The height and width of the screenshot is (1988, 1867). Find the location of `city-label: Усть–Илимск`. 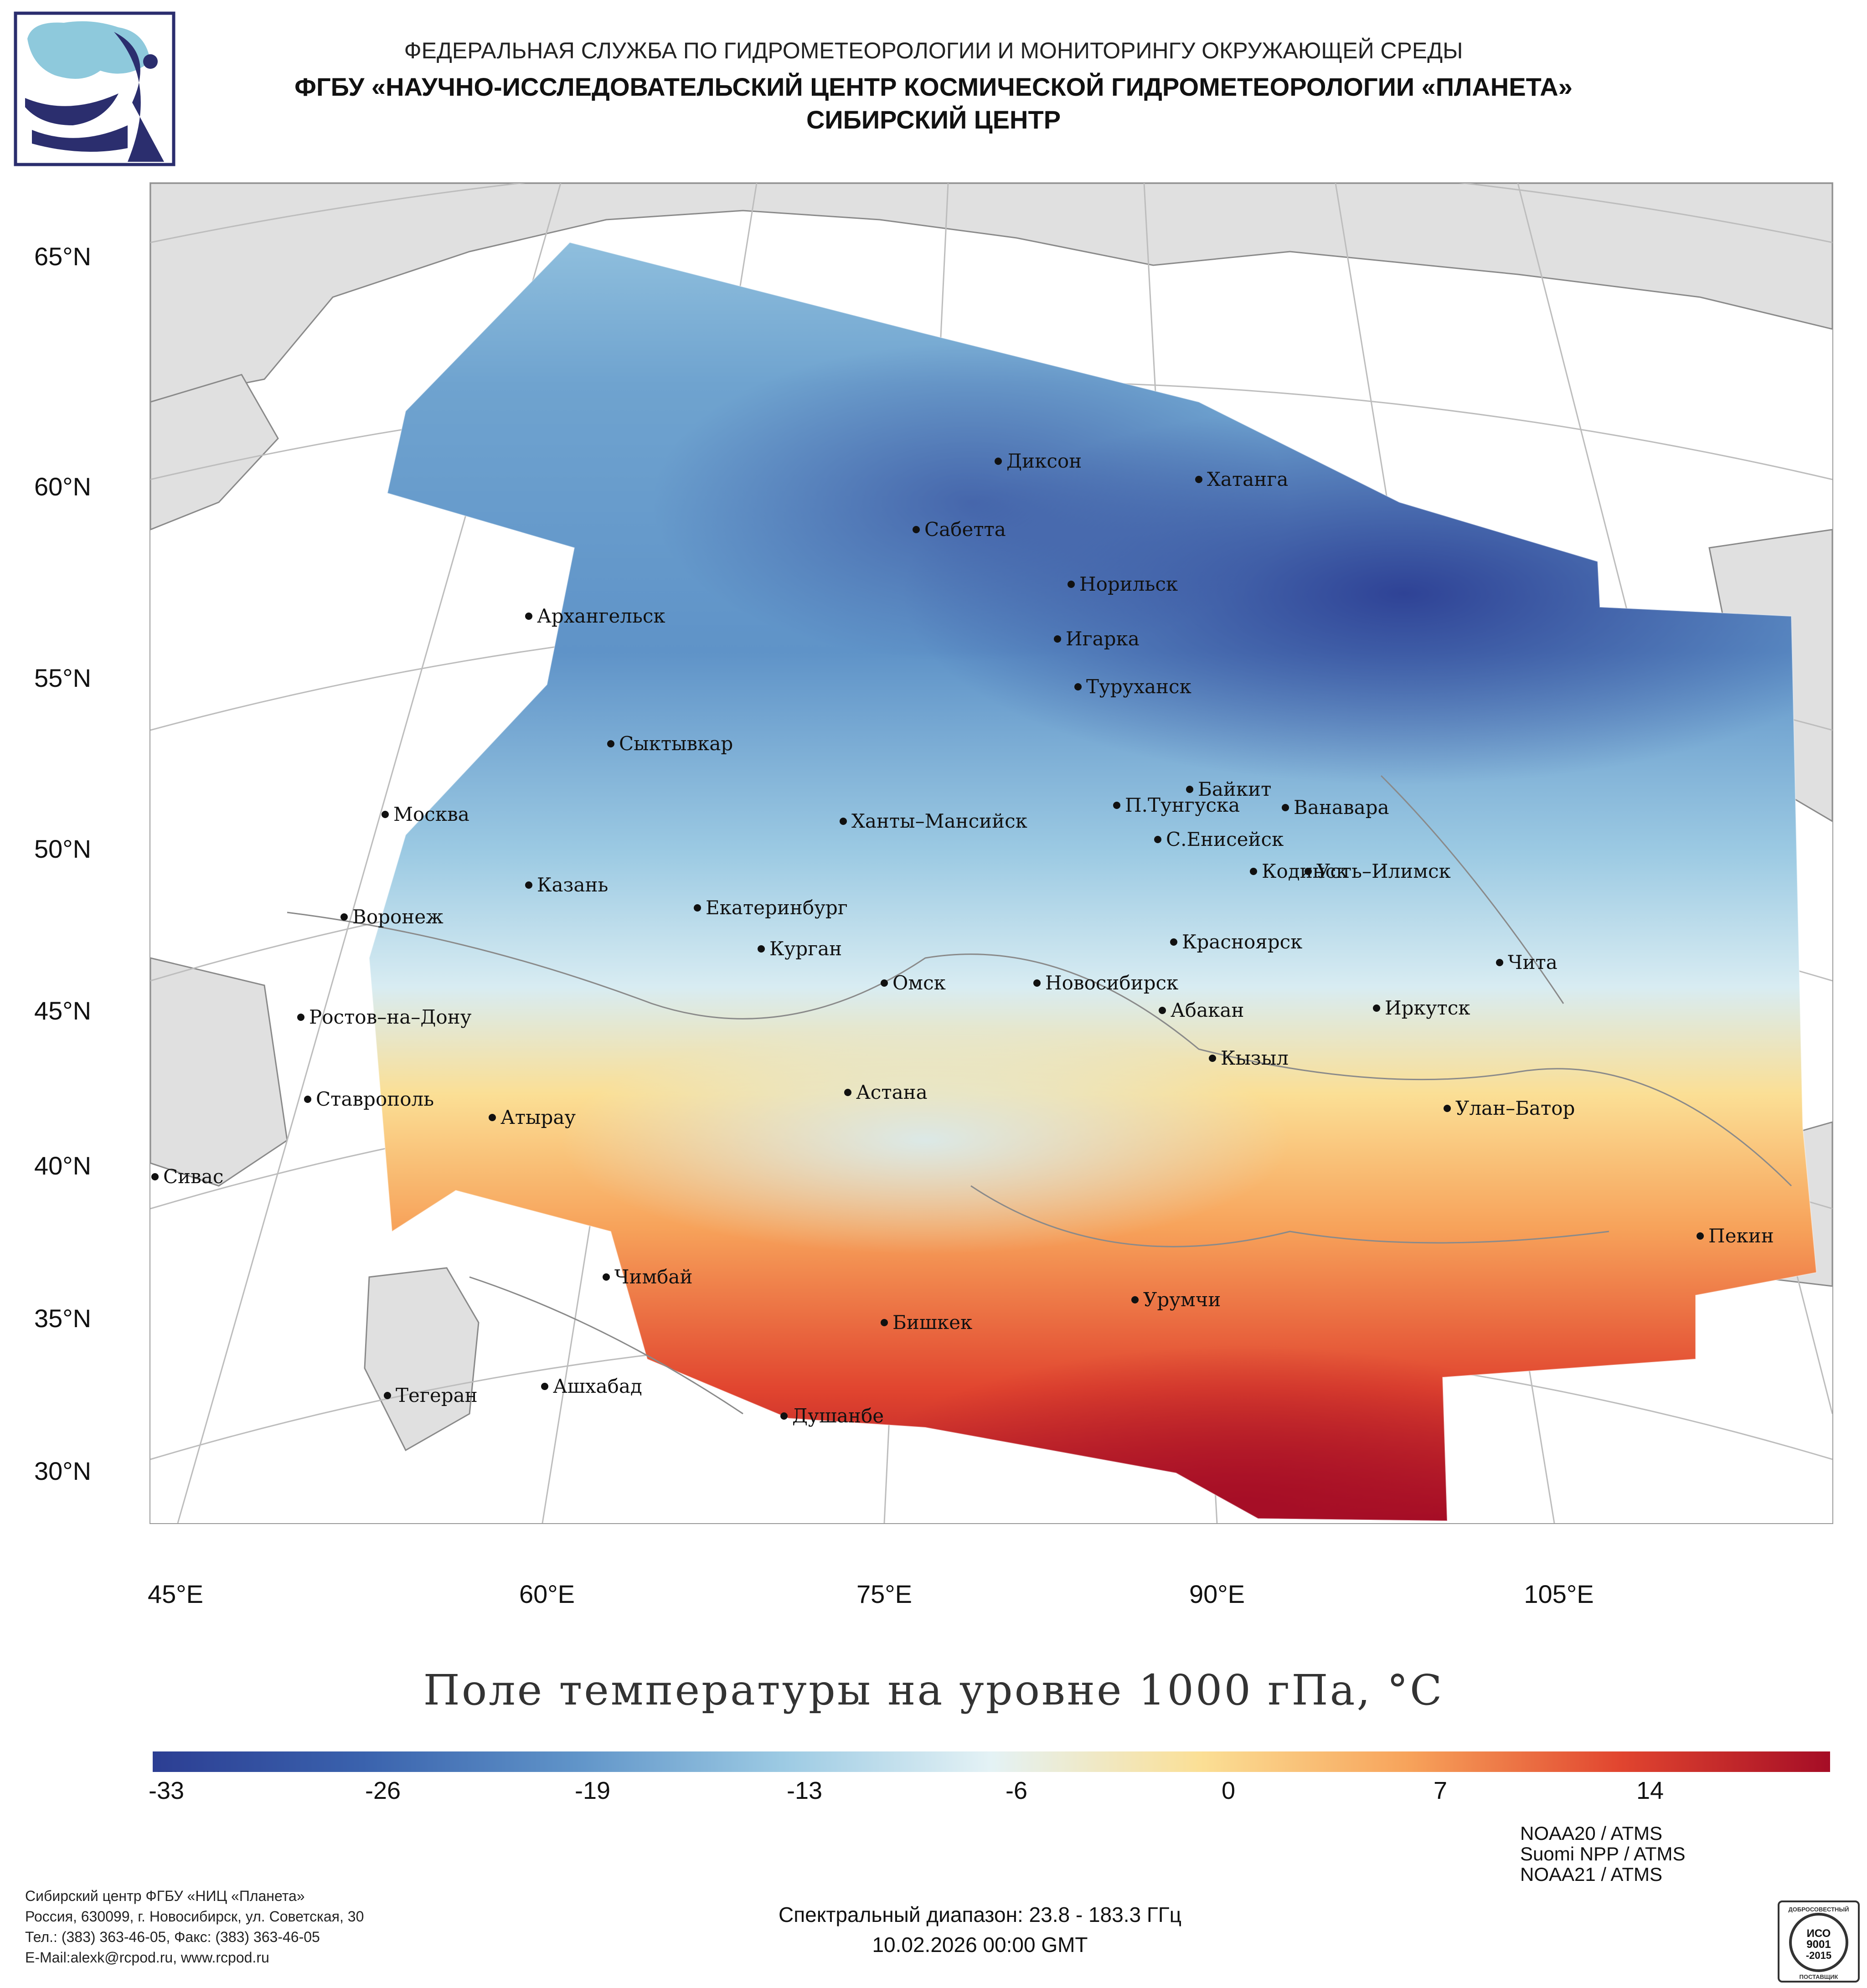

city-label: Усть–Илимск is located at coordinates (1383, 871).